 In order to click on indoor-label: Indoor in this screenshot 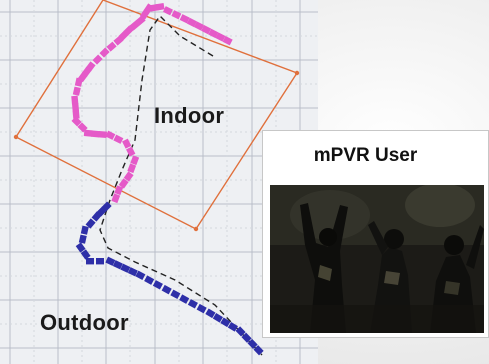, I will do `click(189, 115)`.